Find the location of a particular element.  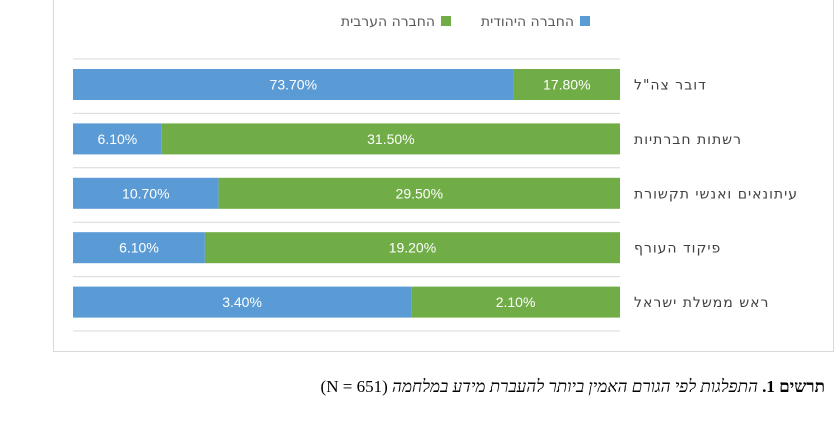

data-label: 73.70% is located at coordinates (293, 85).